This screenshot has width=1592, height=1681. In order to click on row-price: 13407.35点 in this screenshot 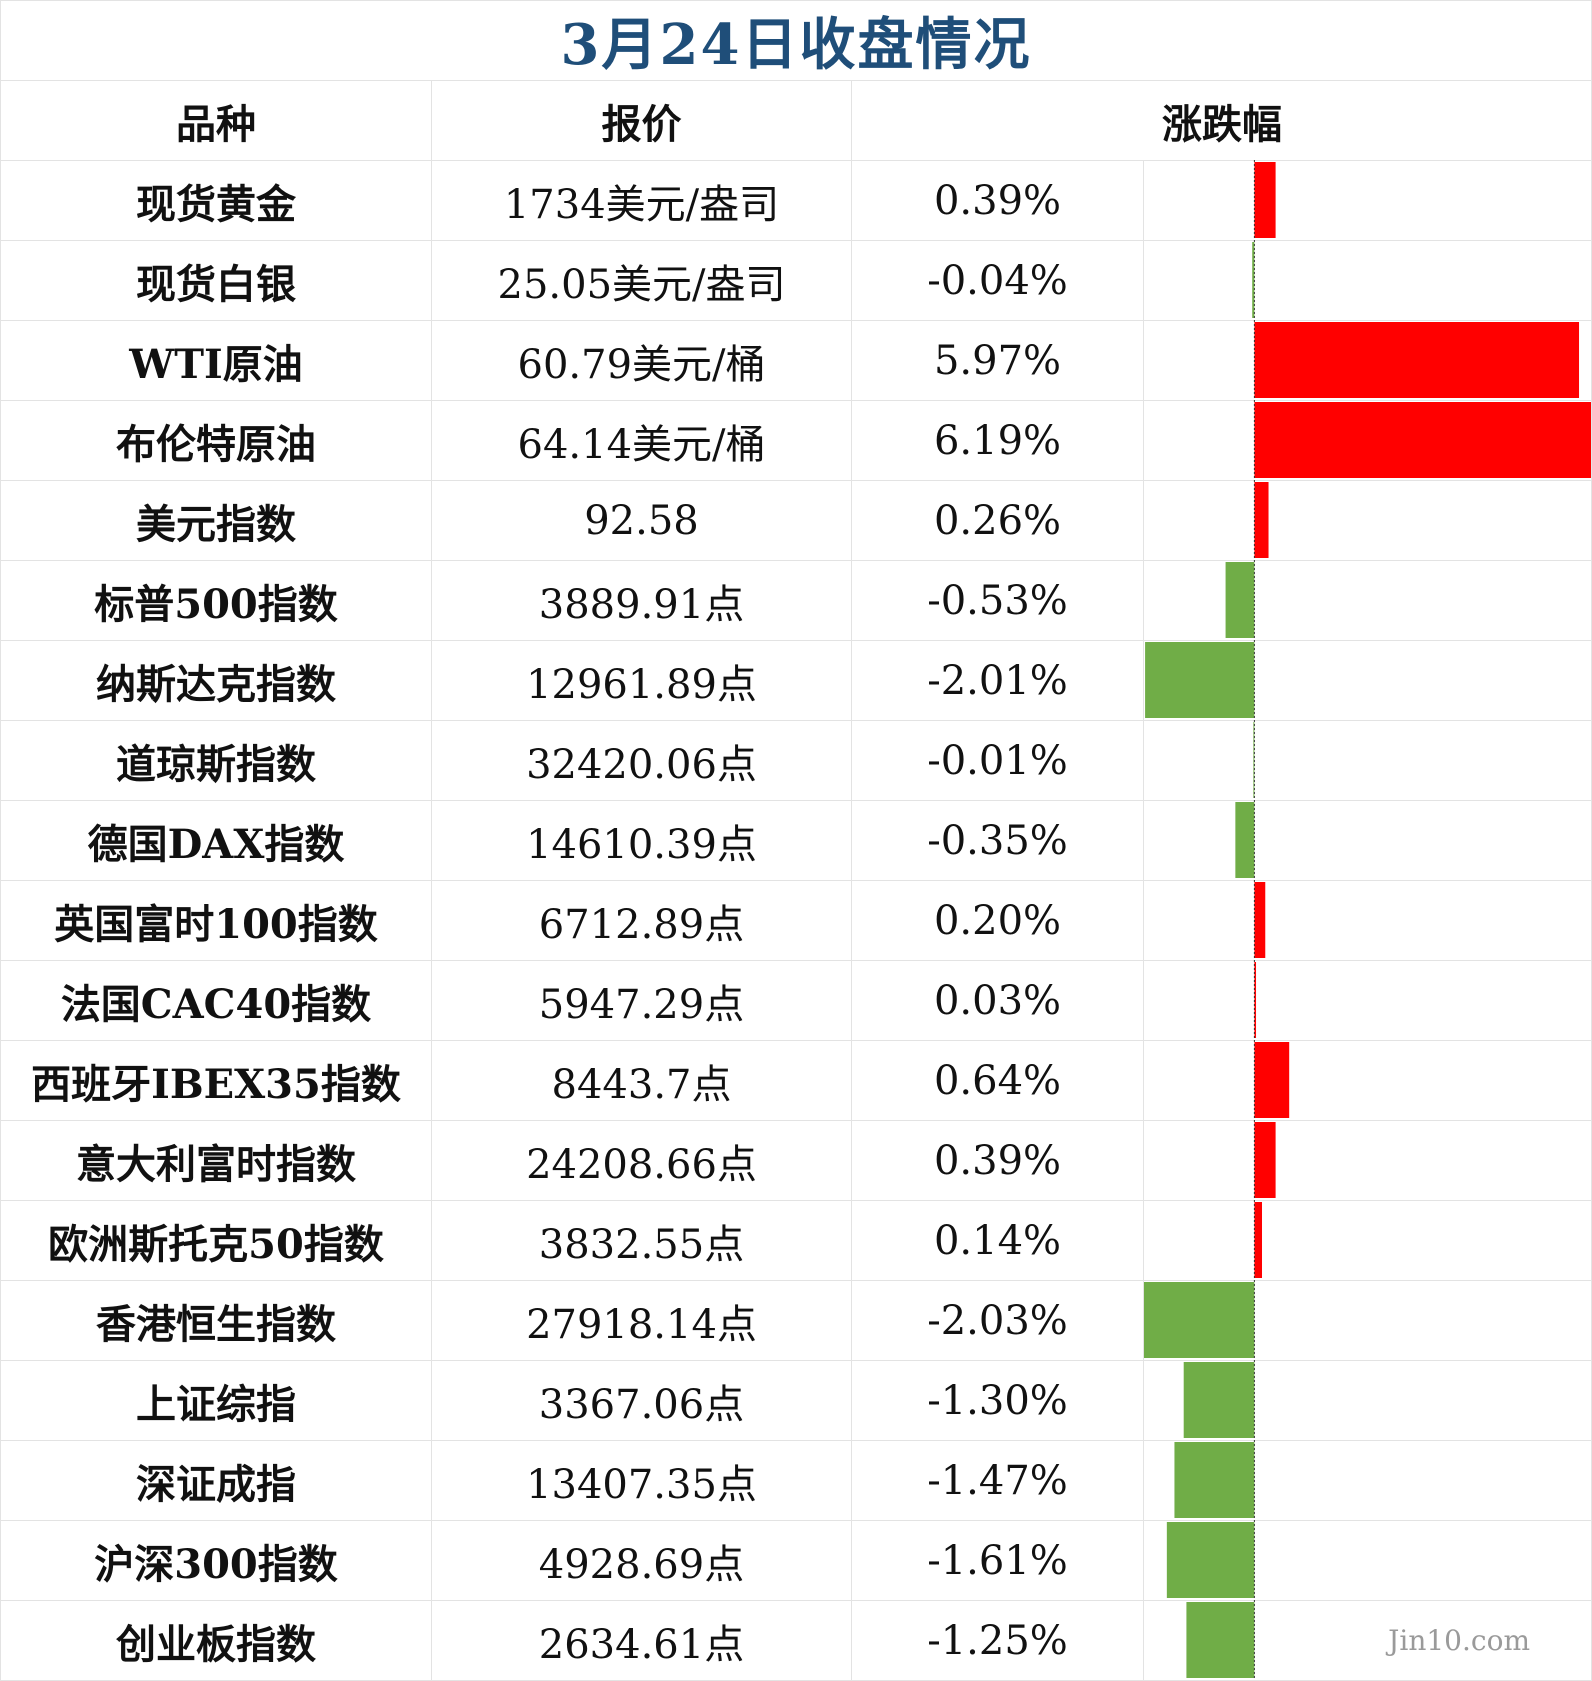, I will do `click(641, 1480)`.